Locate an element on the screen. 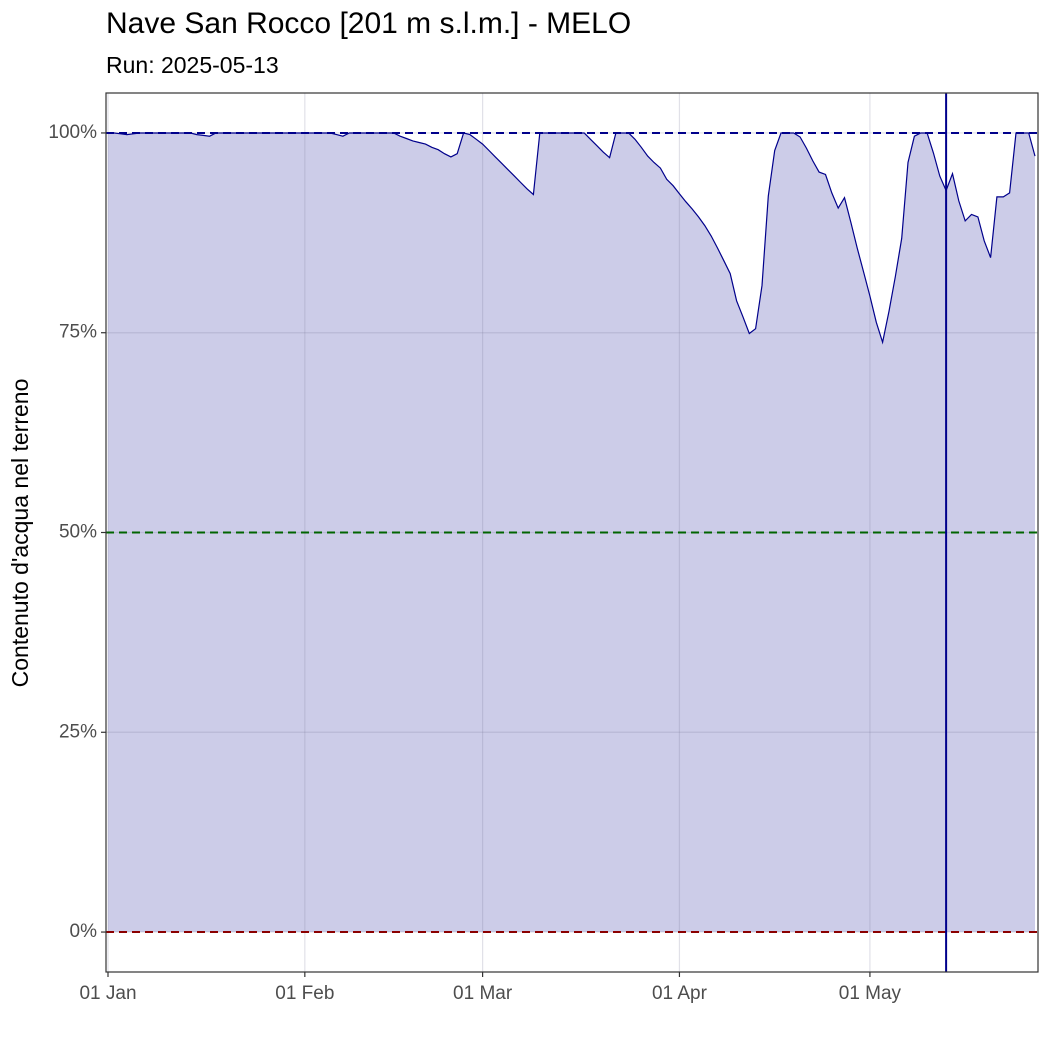  x-tick-label: 01 Jan is located at coordinates (107, 993).